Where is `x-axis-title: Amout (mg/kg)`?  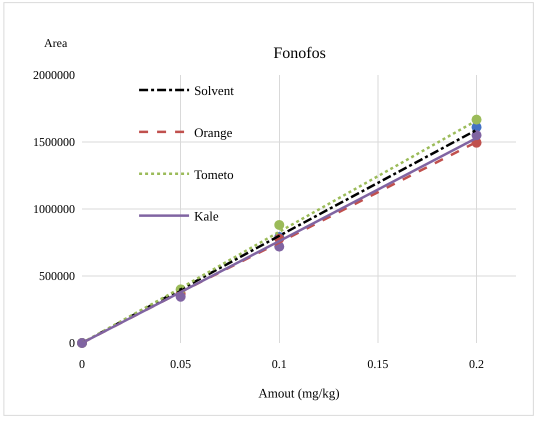 x-axis-title: Amout (mg/kg) is located at coordinates (299, 393).